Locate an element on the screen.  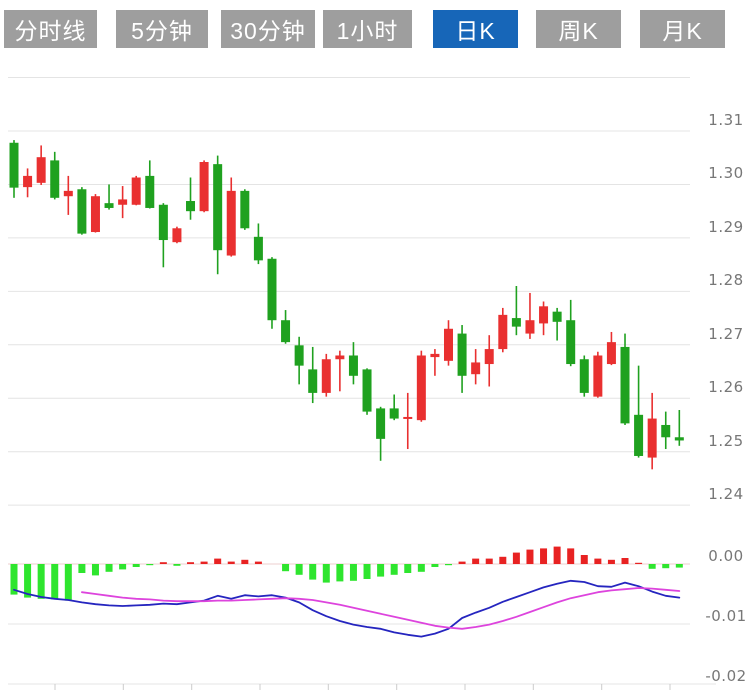
dea-line is located at coordinates (381, 608).